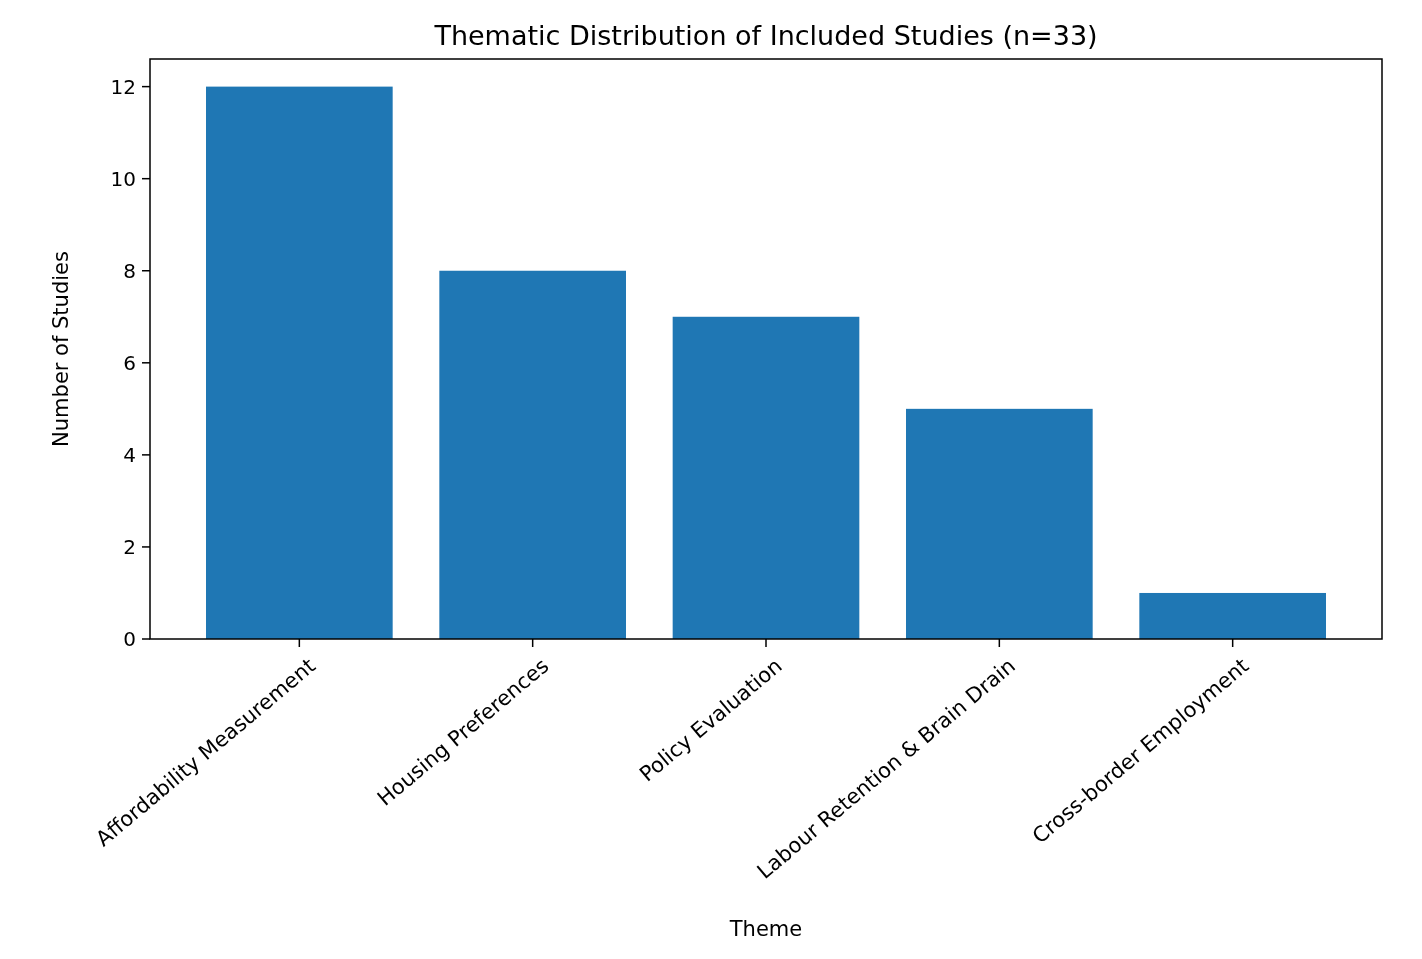 The height and width of the screenshot is (959, 1422). What do you see at coordinates (765, 929) in the screenshot?
I see `x-axis-title: Theme` at bounding box center [765, 929].